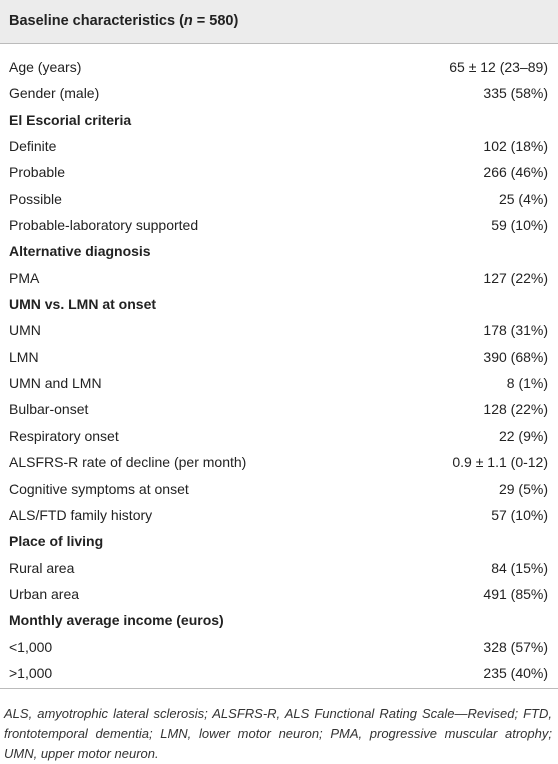 The image size is (558, 764). What do you see at coordinates (56, 541) in the screenshot?
I see `section-label: Place of living` at bounding box center [56, 541].